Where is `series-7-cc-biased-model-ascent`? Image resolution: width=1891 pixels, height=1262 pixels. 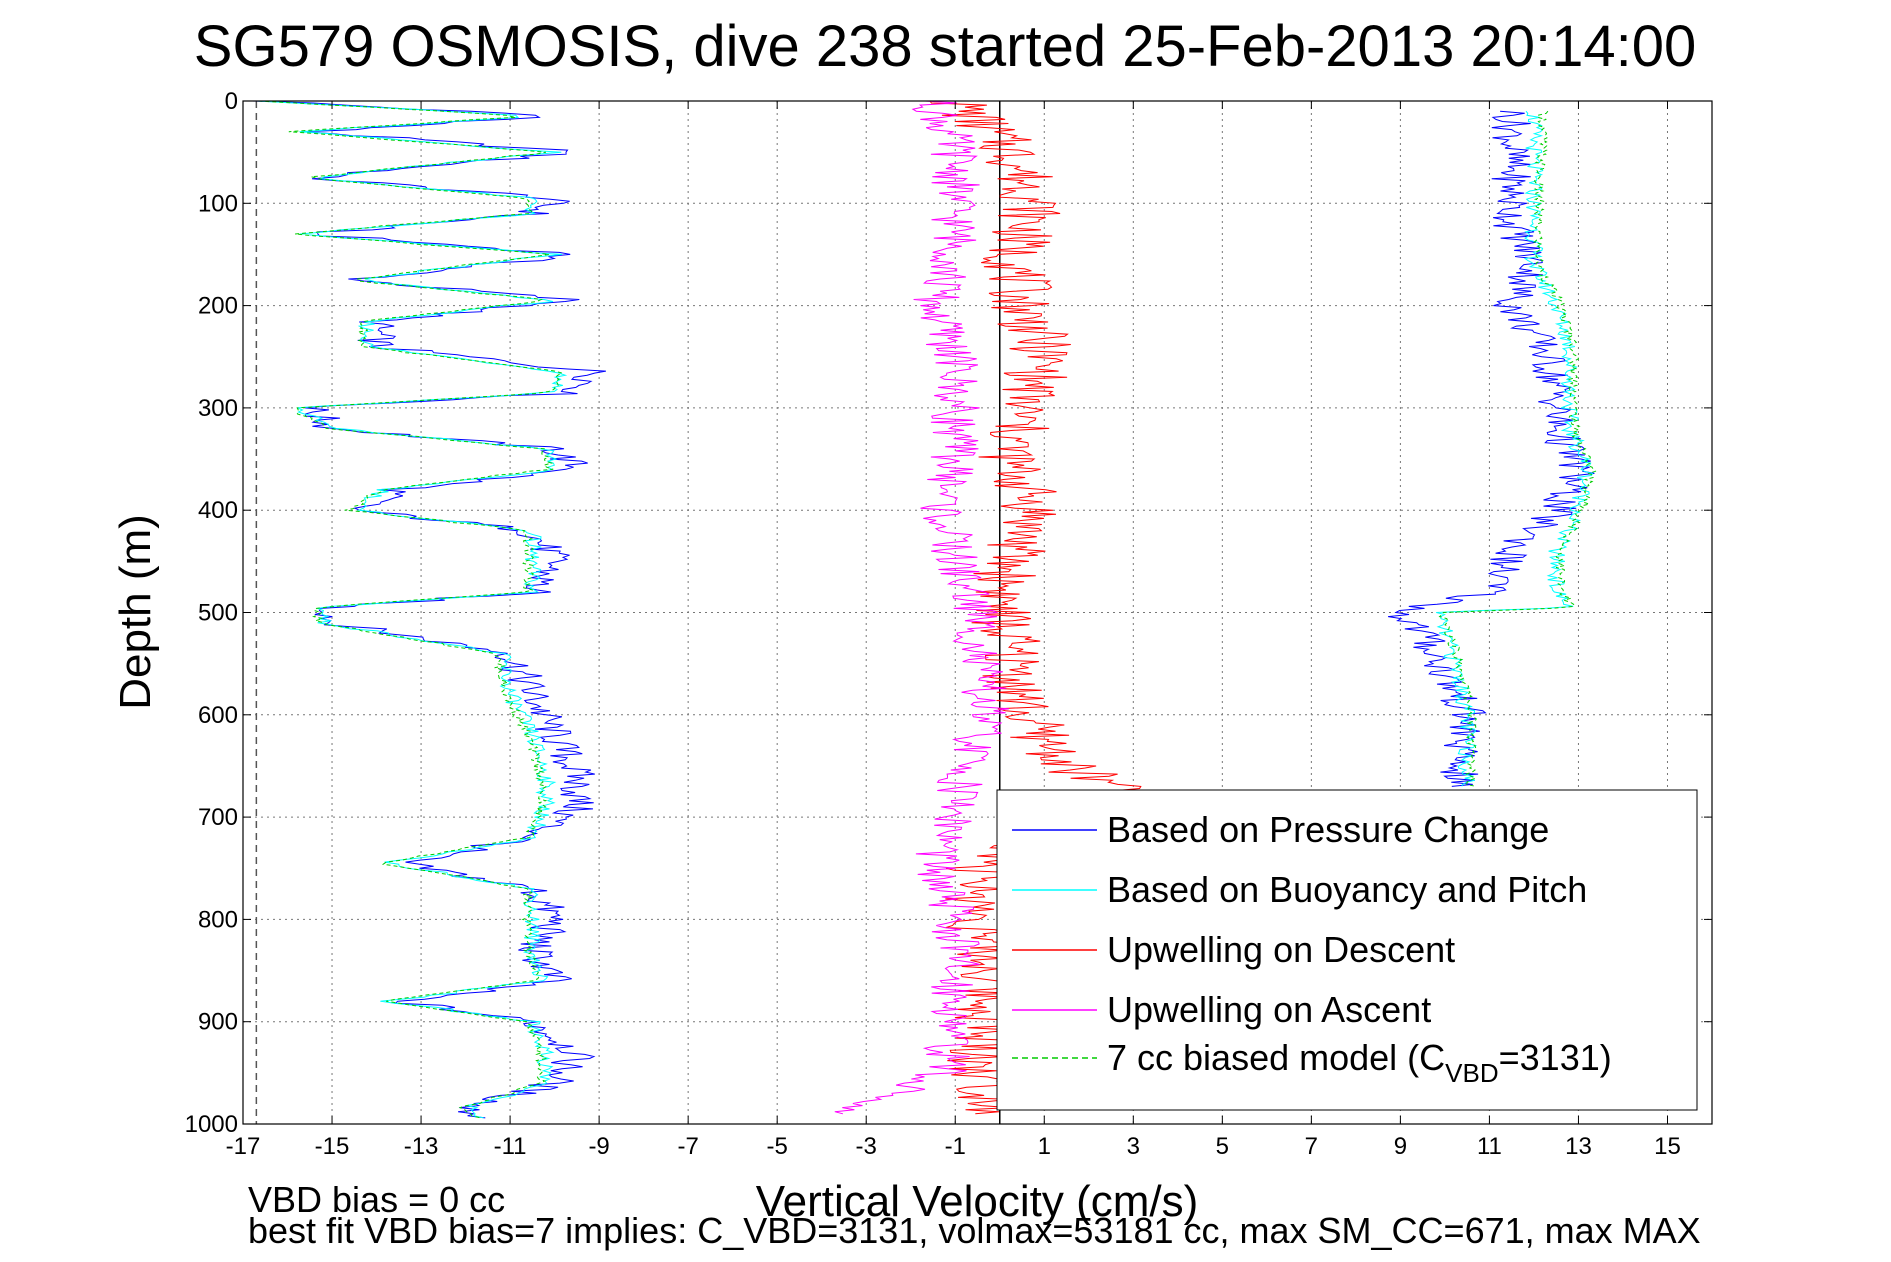 series-7-cc-biased-model-ascent is located at coordinates (1517, 448).